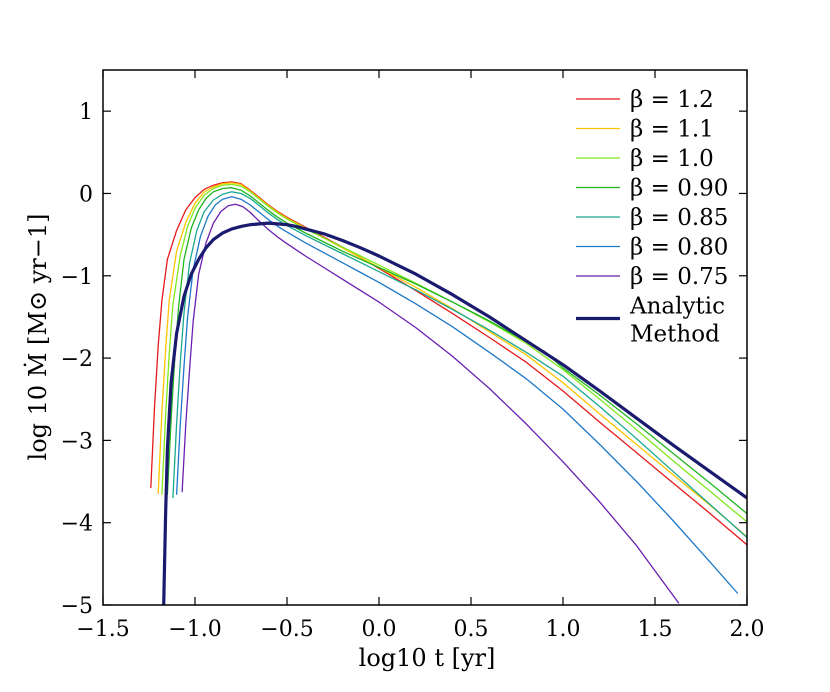  Describe the element at coordinates (77, 441) in the screenshot. I see `y-tick-label: −3` at that location.